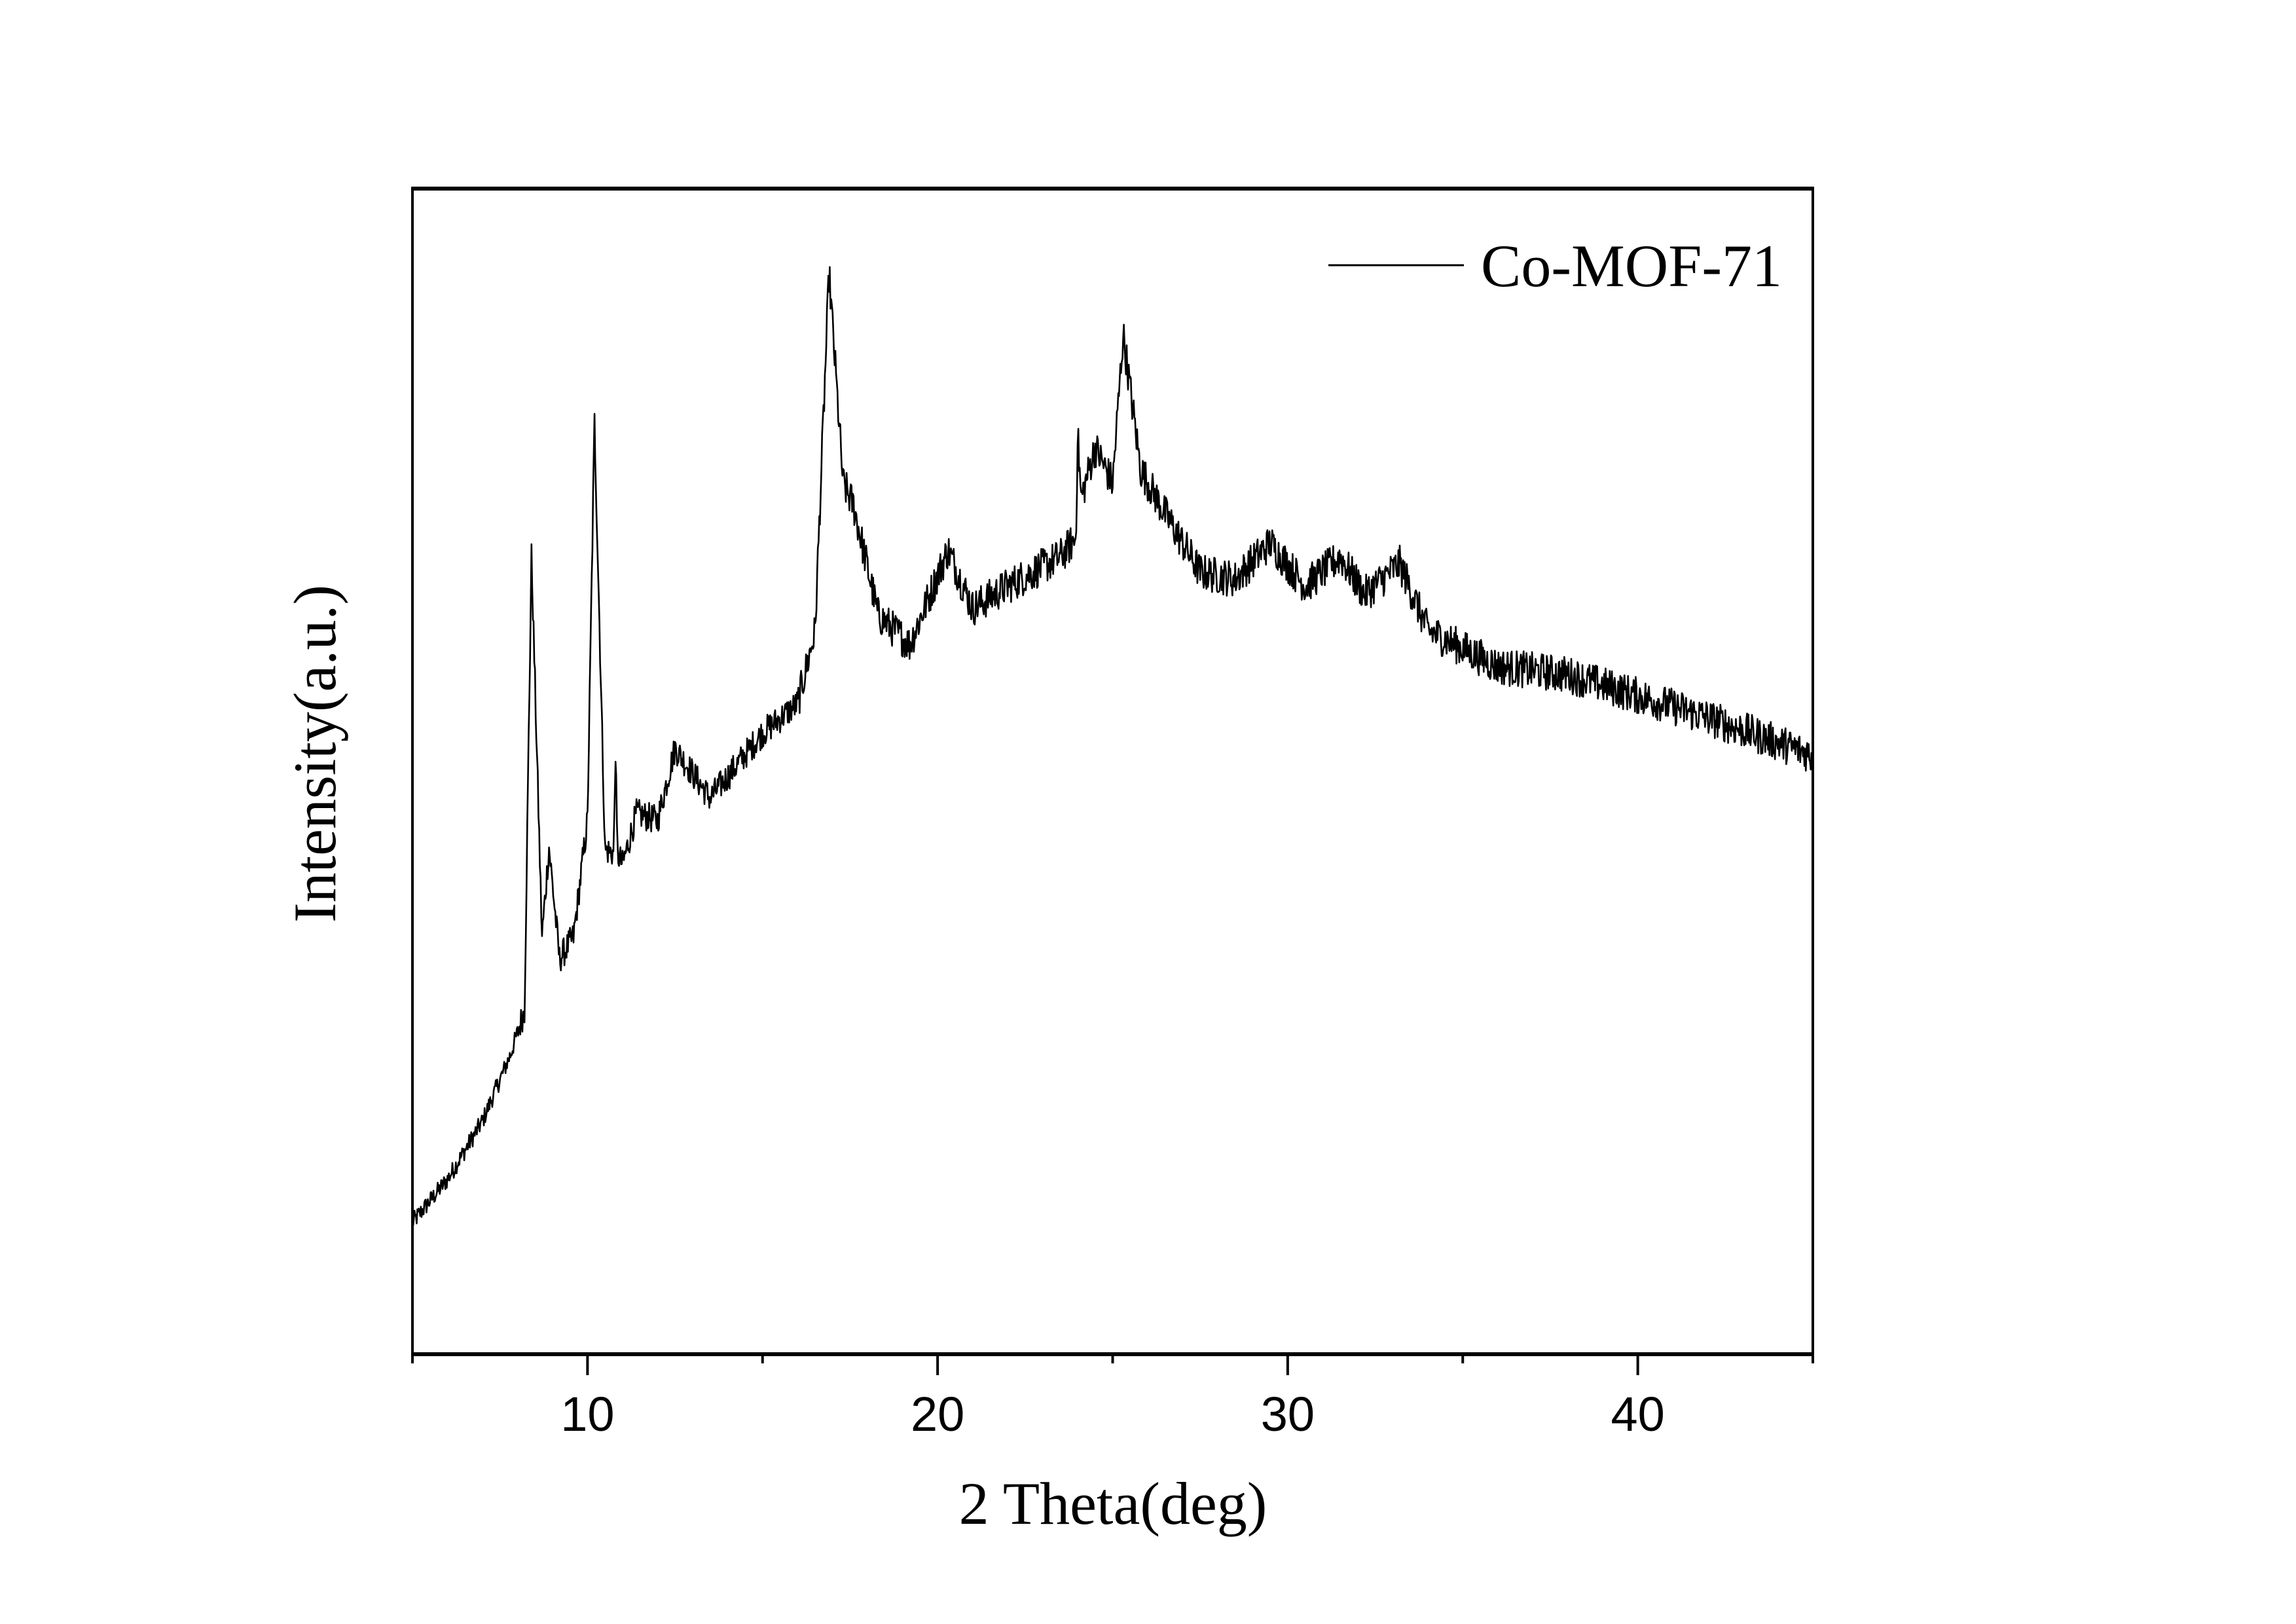 This screenshot has width=2296, height=1624. Describe the element at coordinates (1637, 1414) in the screenshot. I see `x-tick-label: 40` at that location.